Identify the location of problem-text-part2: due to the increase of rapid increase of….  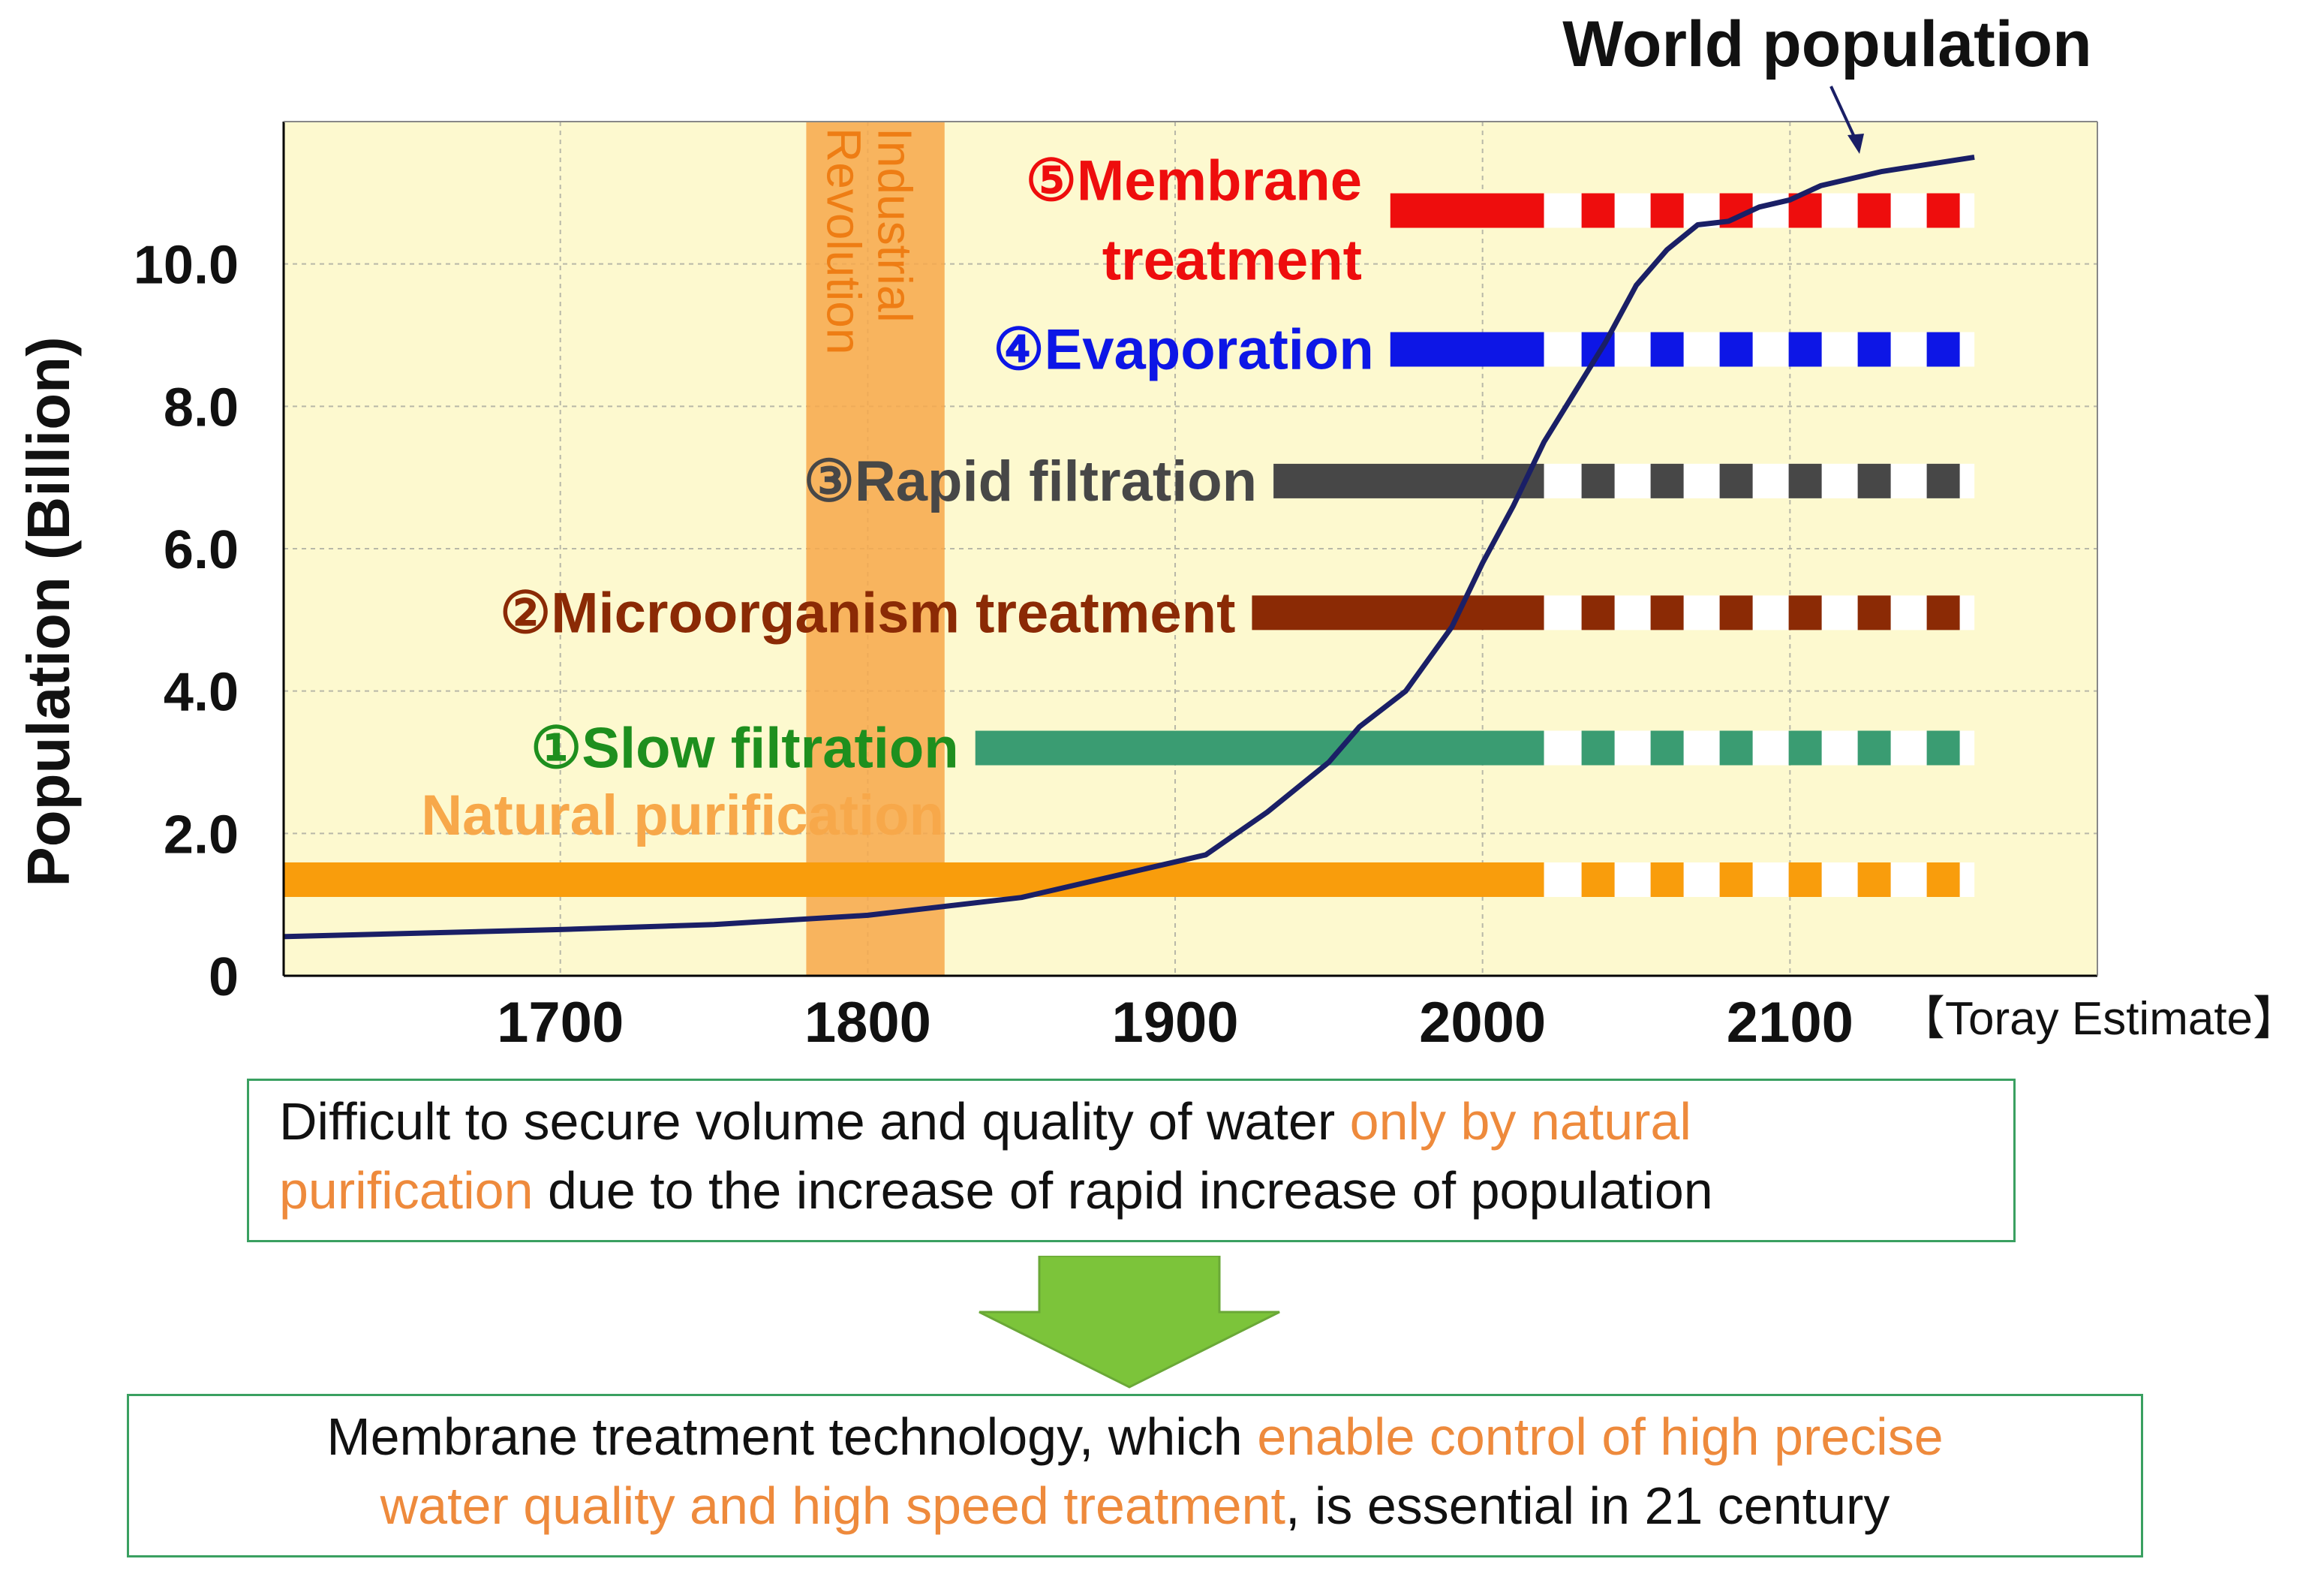
(1123, 1190).